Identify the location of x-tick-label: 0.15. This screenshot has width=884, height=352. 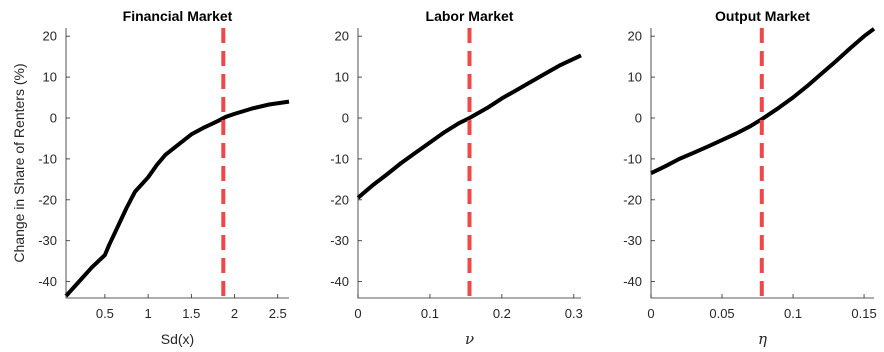
(863, 313).